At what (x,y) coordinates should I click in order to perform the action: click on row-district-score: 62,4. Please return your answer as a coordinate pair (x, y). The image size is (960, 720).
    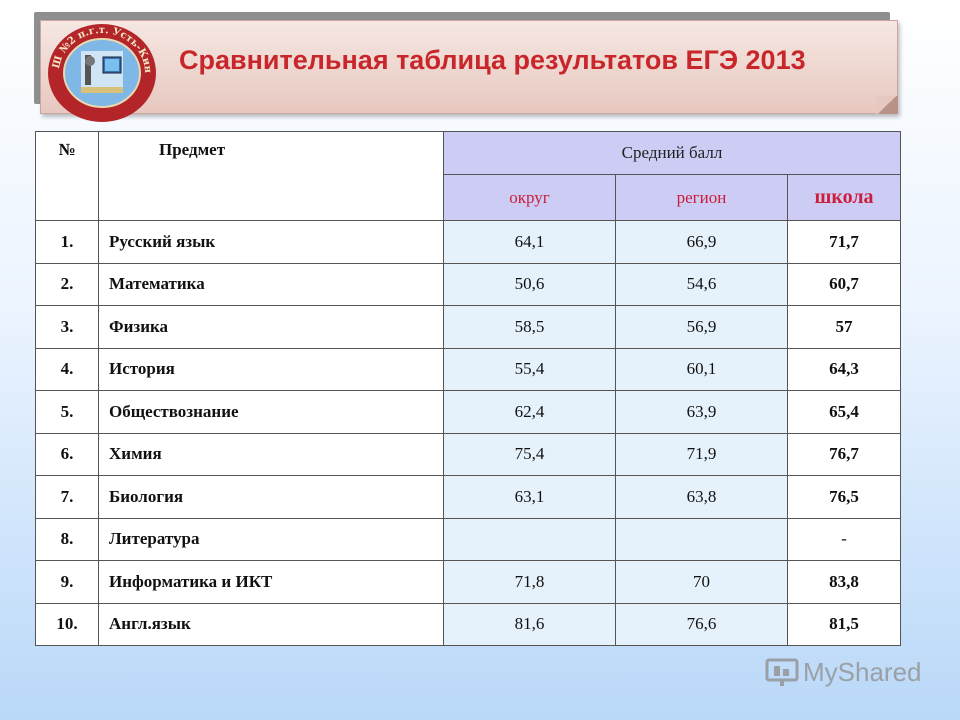
    Looking at the image, I should click on (529, 412).